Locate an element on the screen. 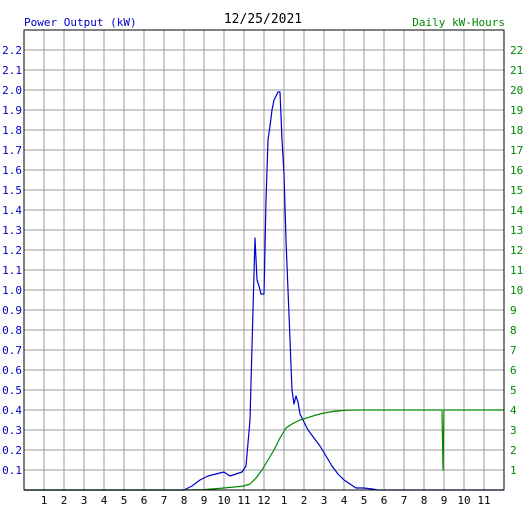  x-tick-label: 12 is located at coordinates (263, 500).